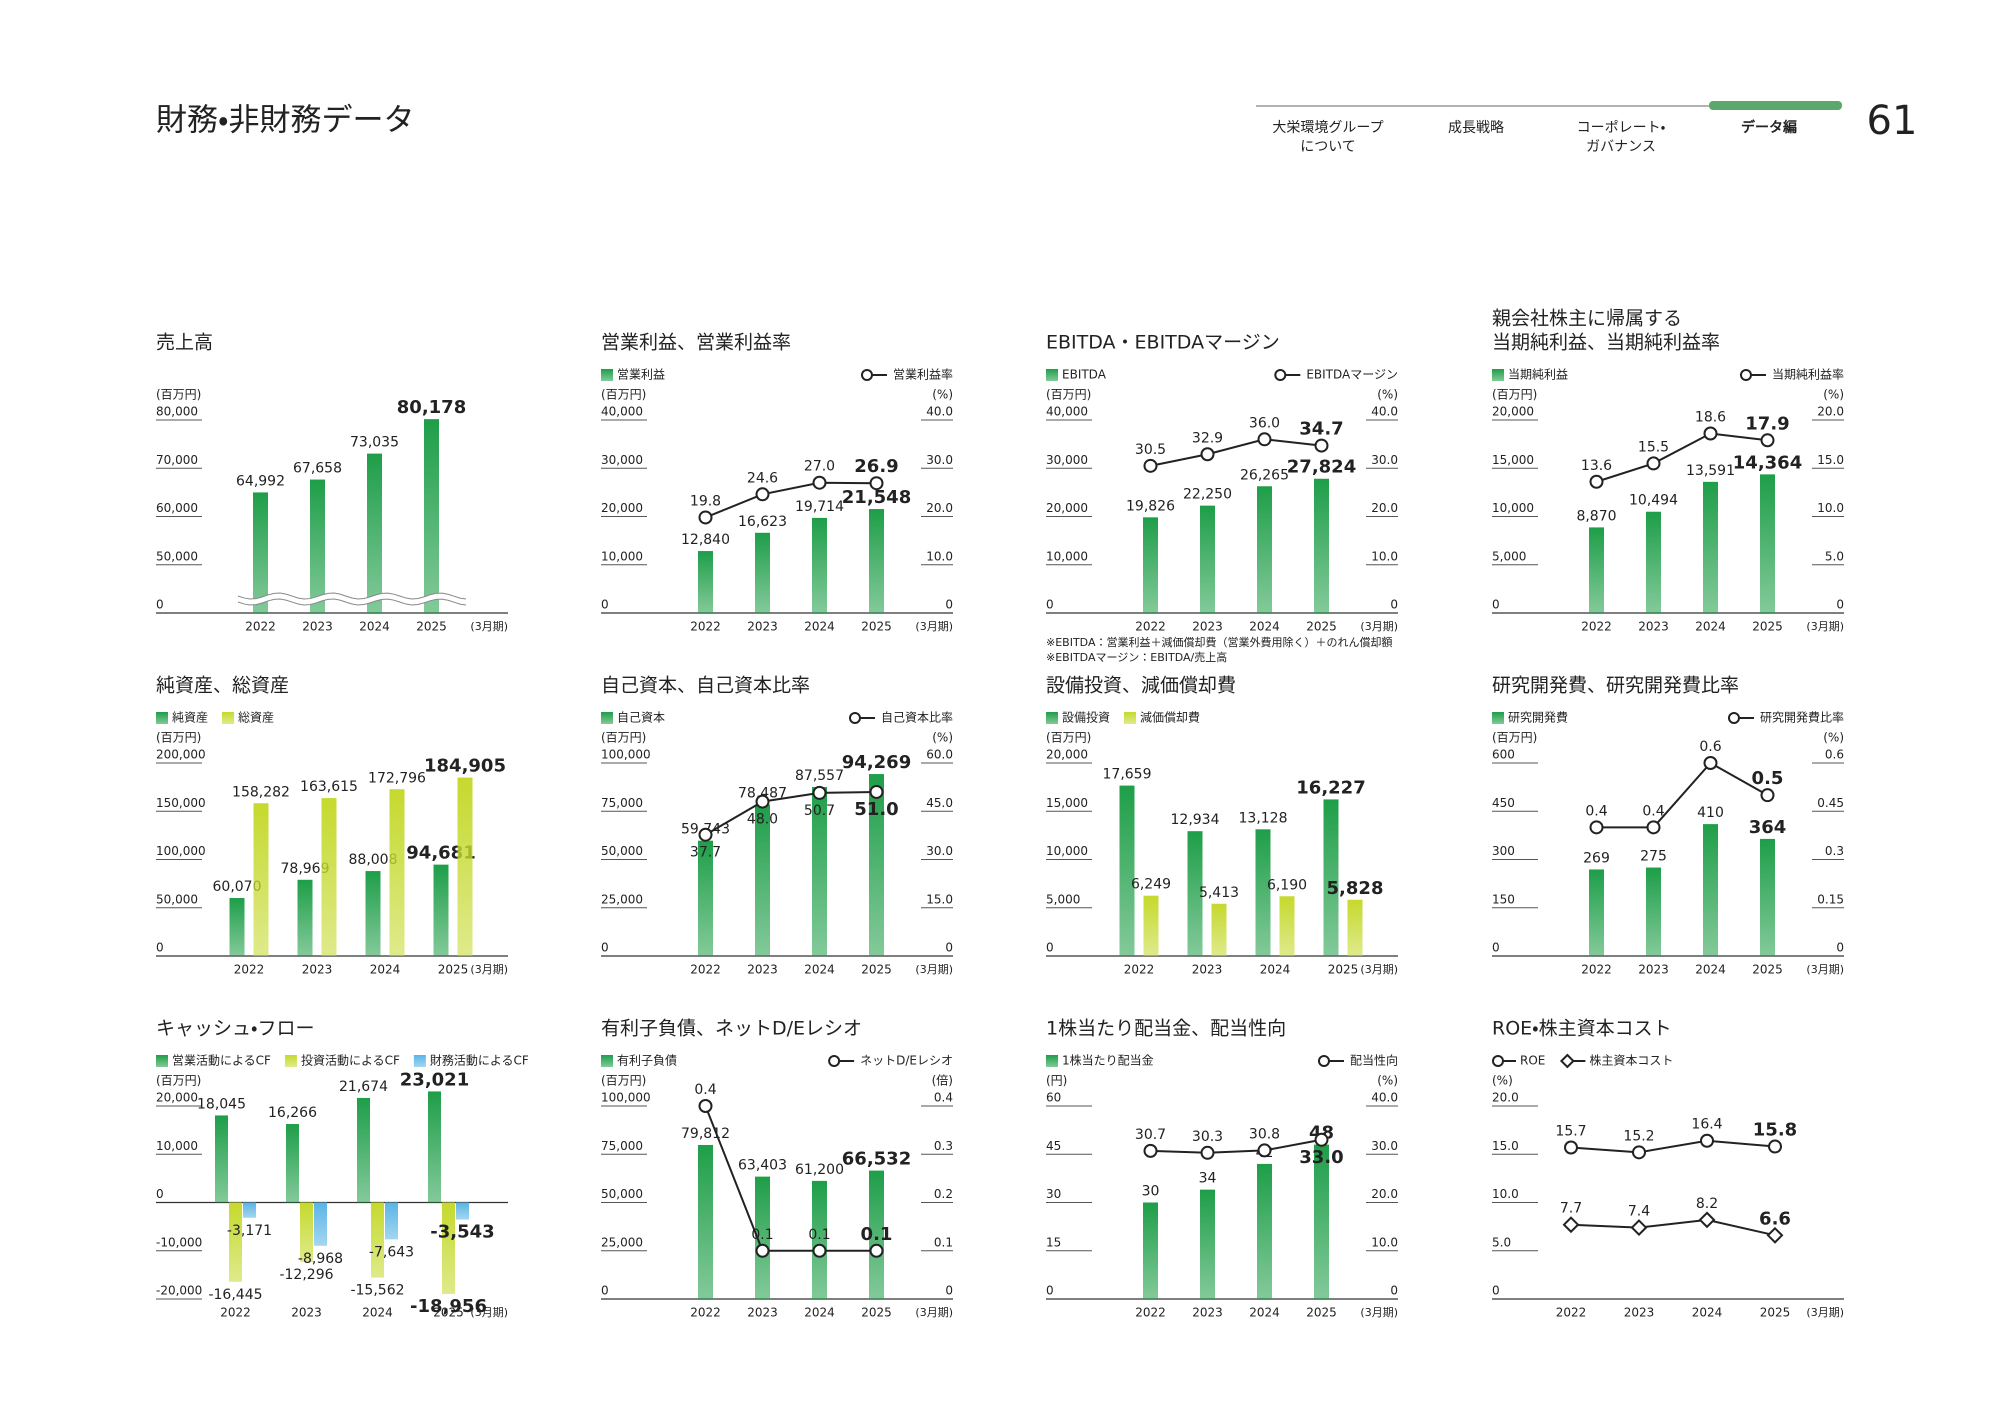 This screenshot has width=2000, height=1415. Describe the element at coordinates (1830, 460) in the screenshot. I see `y2-tick-label: 15.0` at that location.